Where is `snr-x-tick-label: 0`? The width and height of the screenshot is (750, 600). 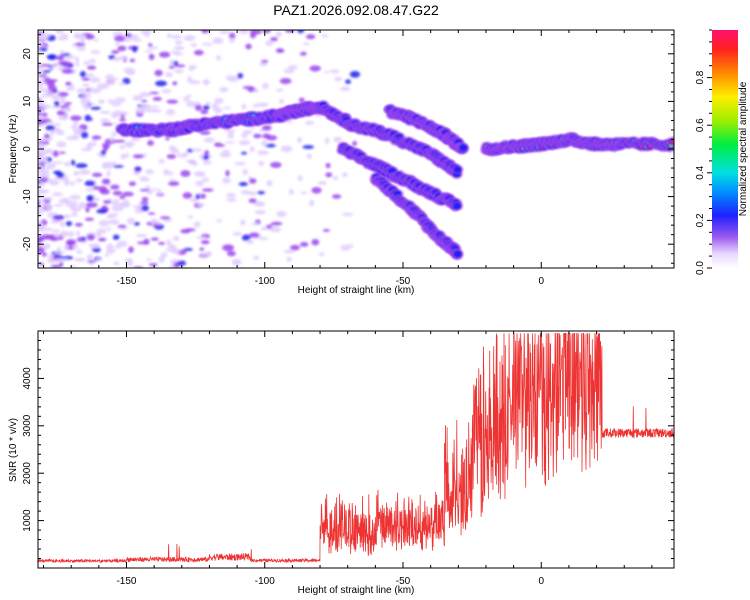 snr-x-tick-label: 0 is located at coordinates (541, 581).